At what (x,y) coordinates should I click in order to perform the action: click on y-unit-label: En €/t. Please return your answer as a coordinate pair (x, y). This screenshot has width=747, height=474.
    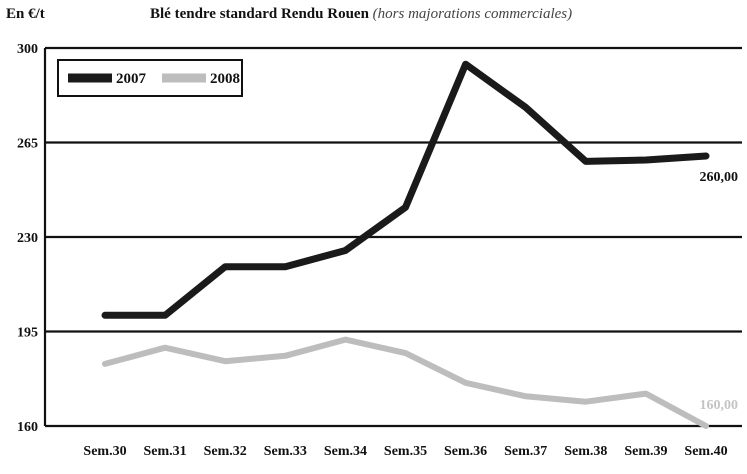
    Looking at the image, I should click on (25, 14).